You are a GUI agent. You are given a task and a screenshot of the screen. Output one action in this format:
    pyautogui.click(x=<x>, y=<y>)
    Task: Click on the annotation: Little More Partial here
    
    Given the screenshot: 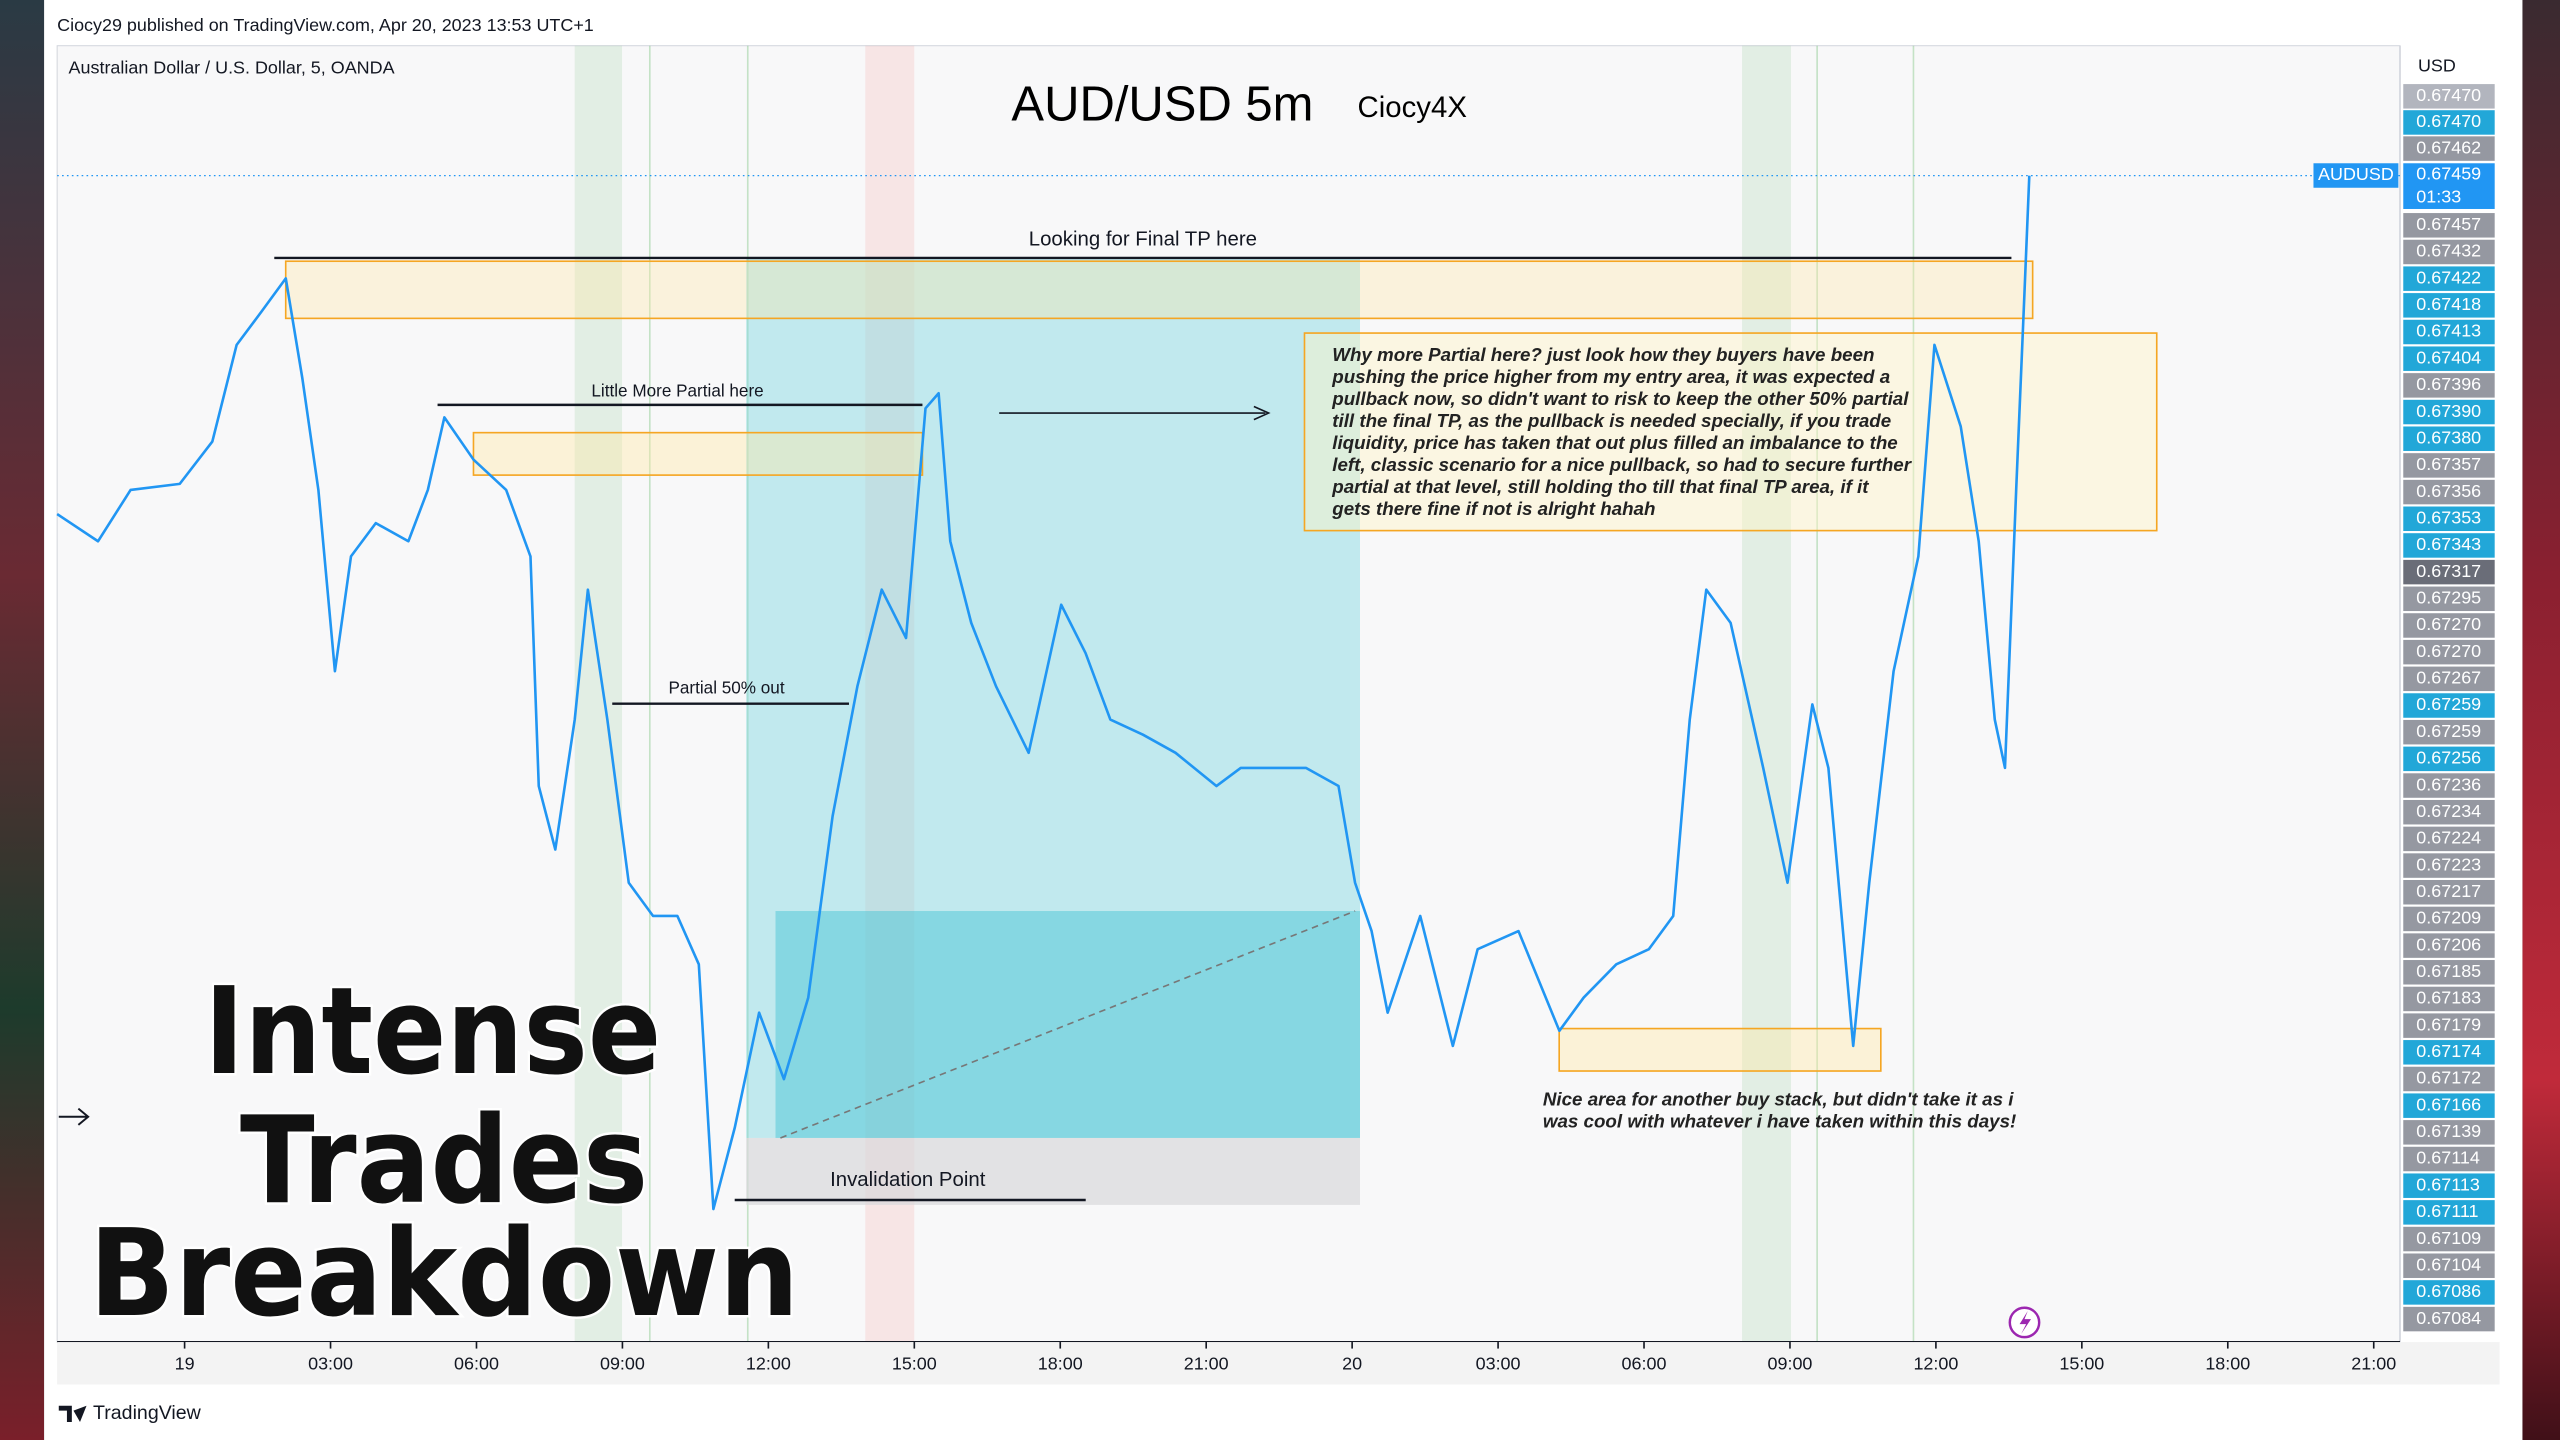 What is the action you would take?
    pyautogui.click(x=677, y=390)
    